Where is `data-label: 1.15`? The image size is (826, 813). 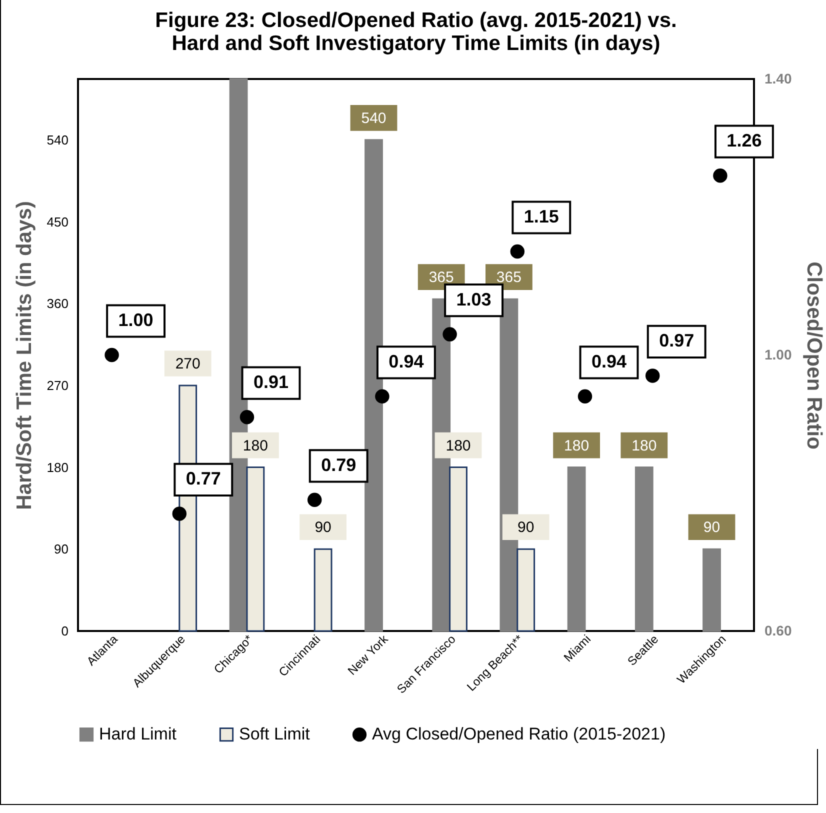 data-label: 1.15 is located at coordinates (541, 216).